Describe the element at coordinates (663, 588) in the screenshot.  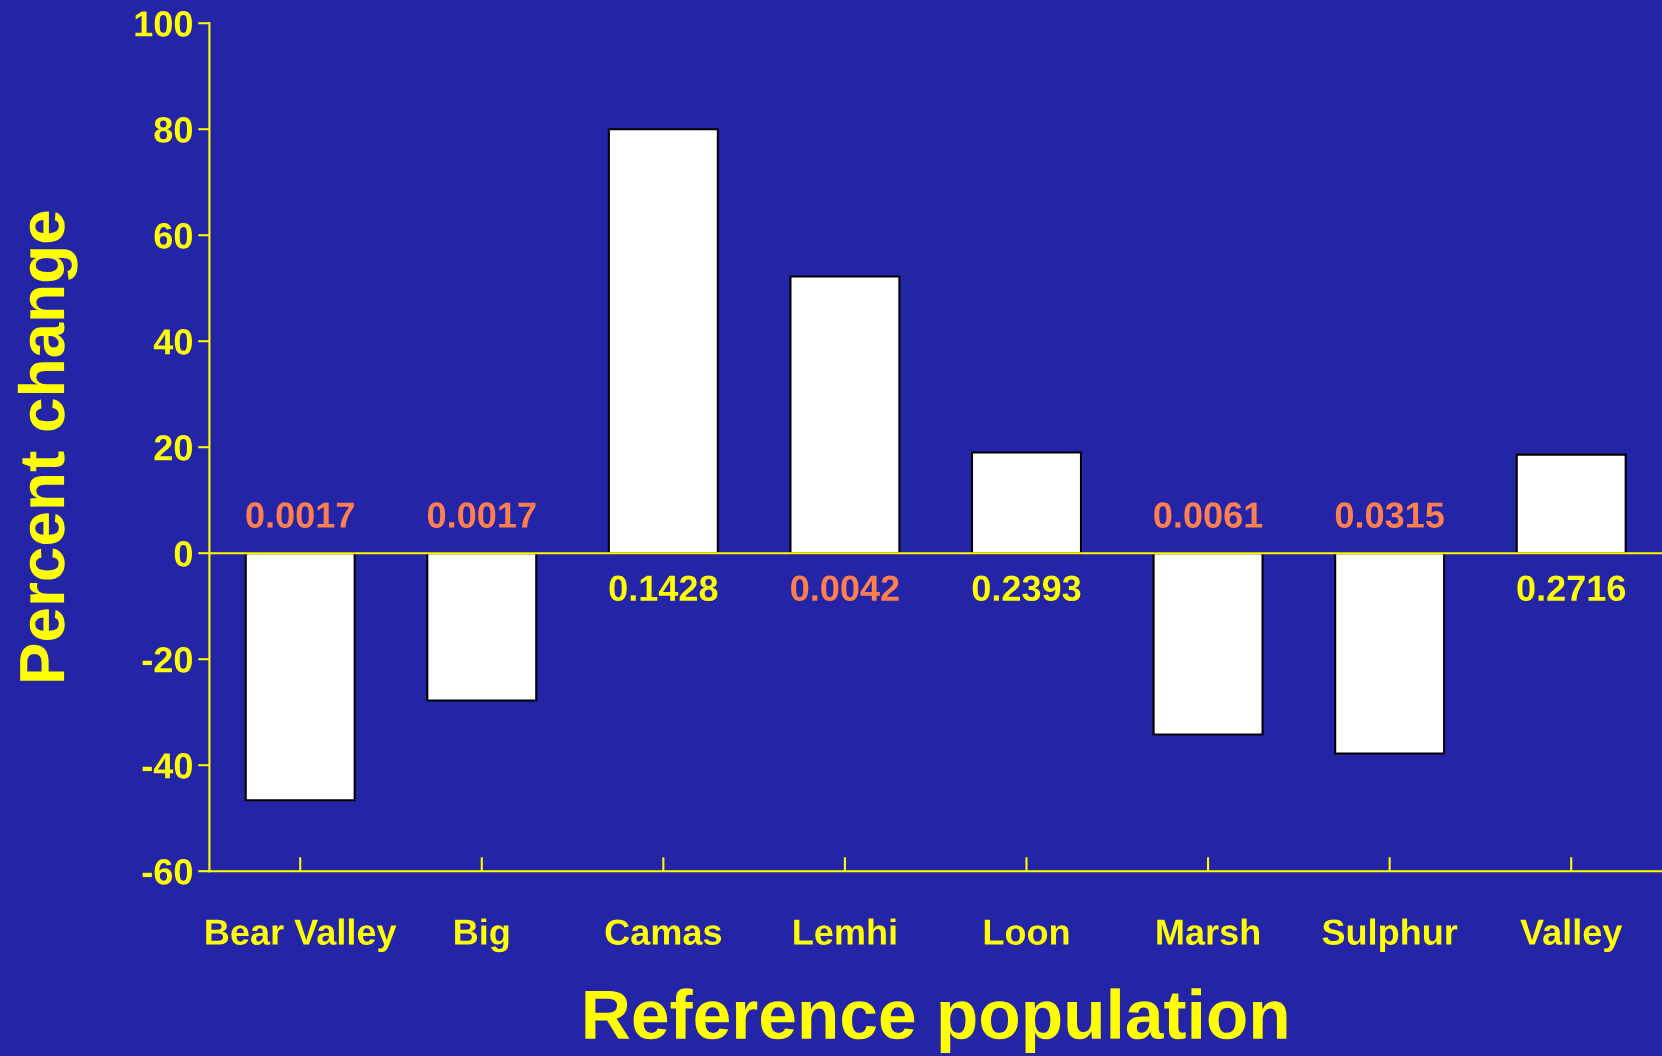
I see `annotation: 0.1428` at that location.